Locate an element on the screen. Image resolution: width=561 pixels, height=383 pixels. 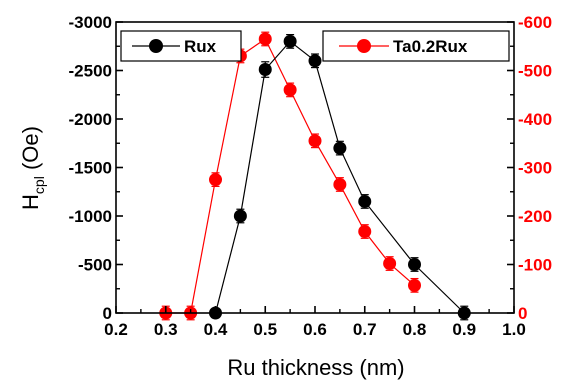
y-right-tick-label: -100 is located at coordinates (535, 265).